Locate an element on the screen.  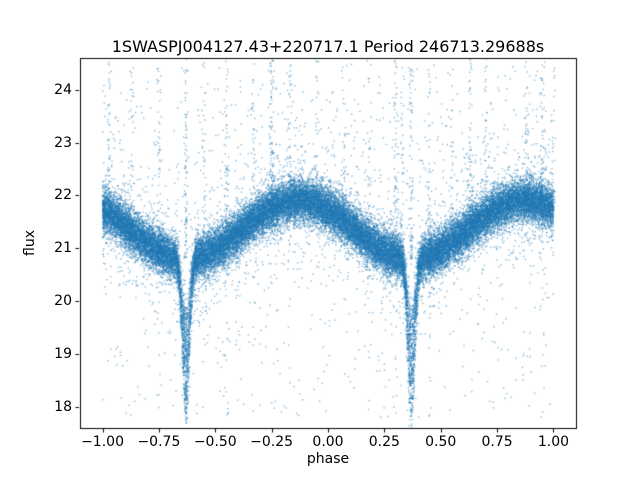
y-tick-label: 21 is located at coordinates (63, 248).